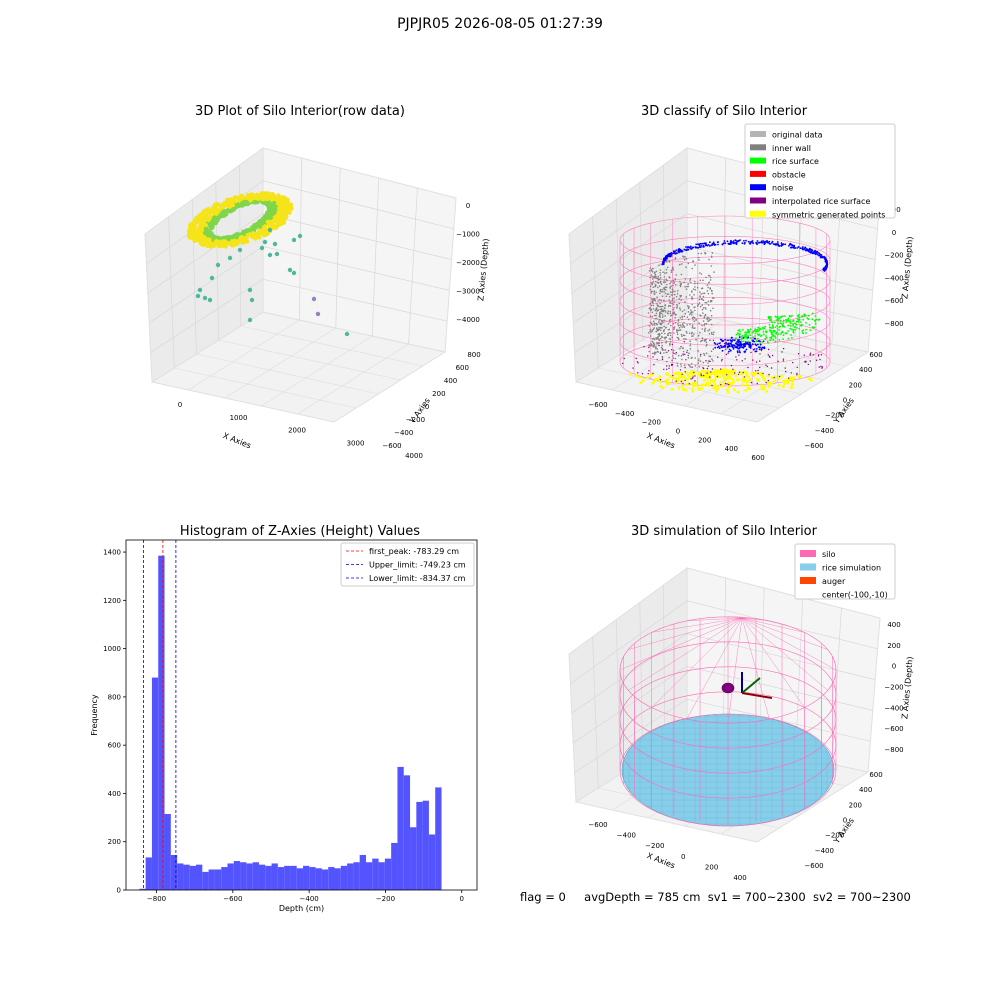 Image resolution: width=1000 pixels, height=1000 pixels. Describe the element at coordinates (894, 667) in the screenshot. I see `z-axis-tick-label: 0` at that location.